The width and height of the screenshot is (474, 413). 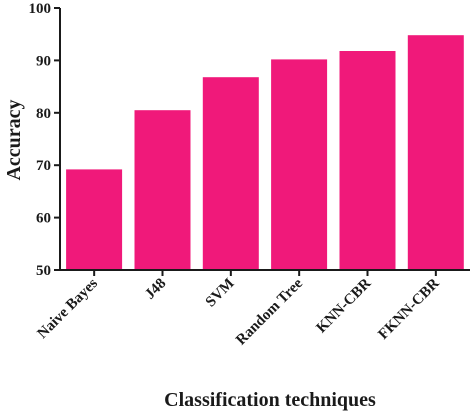 What do you see at coordinates (43, 219) in the screenshot?
I see `y-tick-label: 60` at bounding box center [43, 219].